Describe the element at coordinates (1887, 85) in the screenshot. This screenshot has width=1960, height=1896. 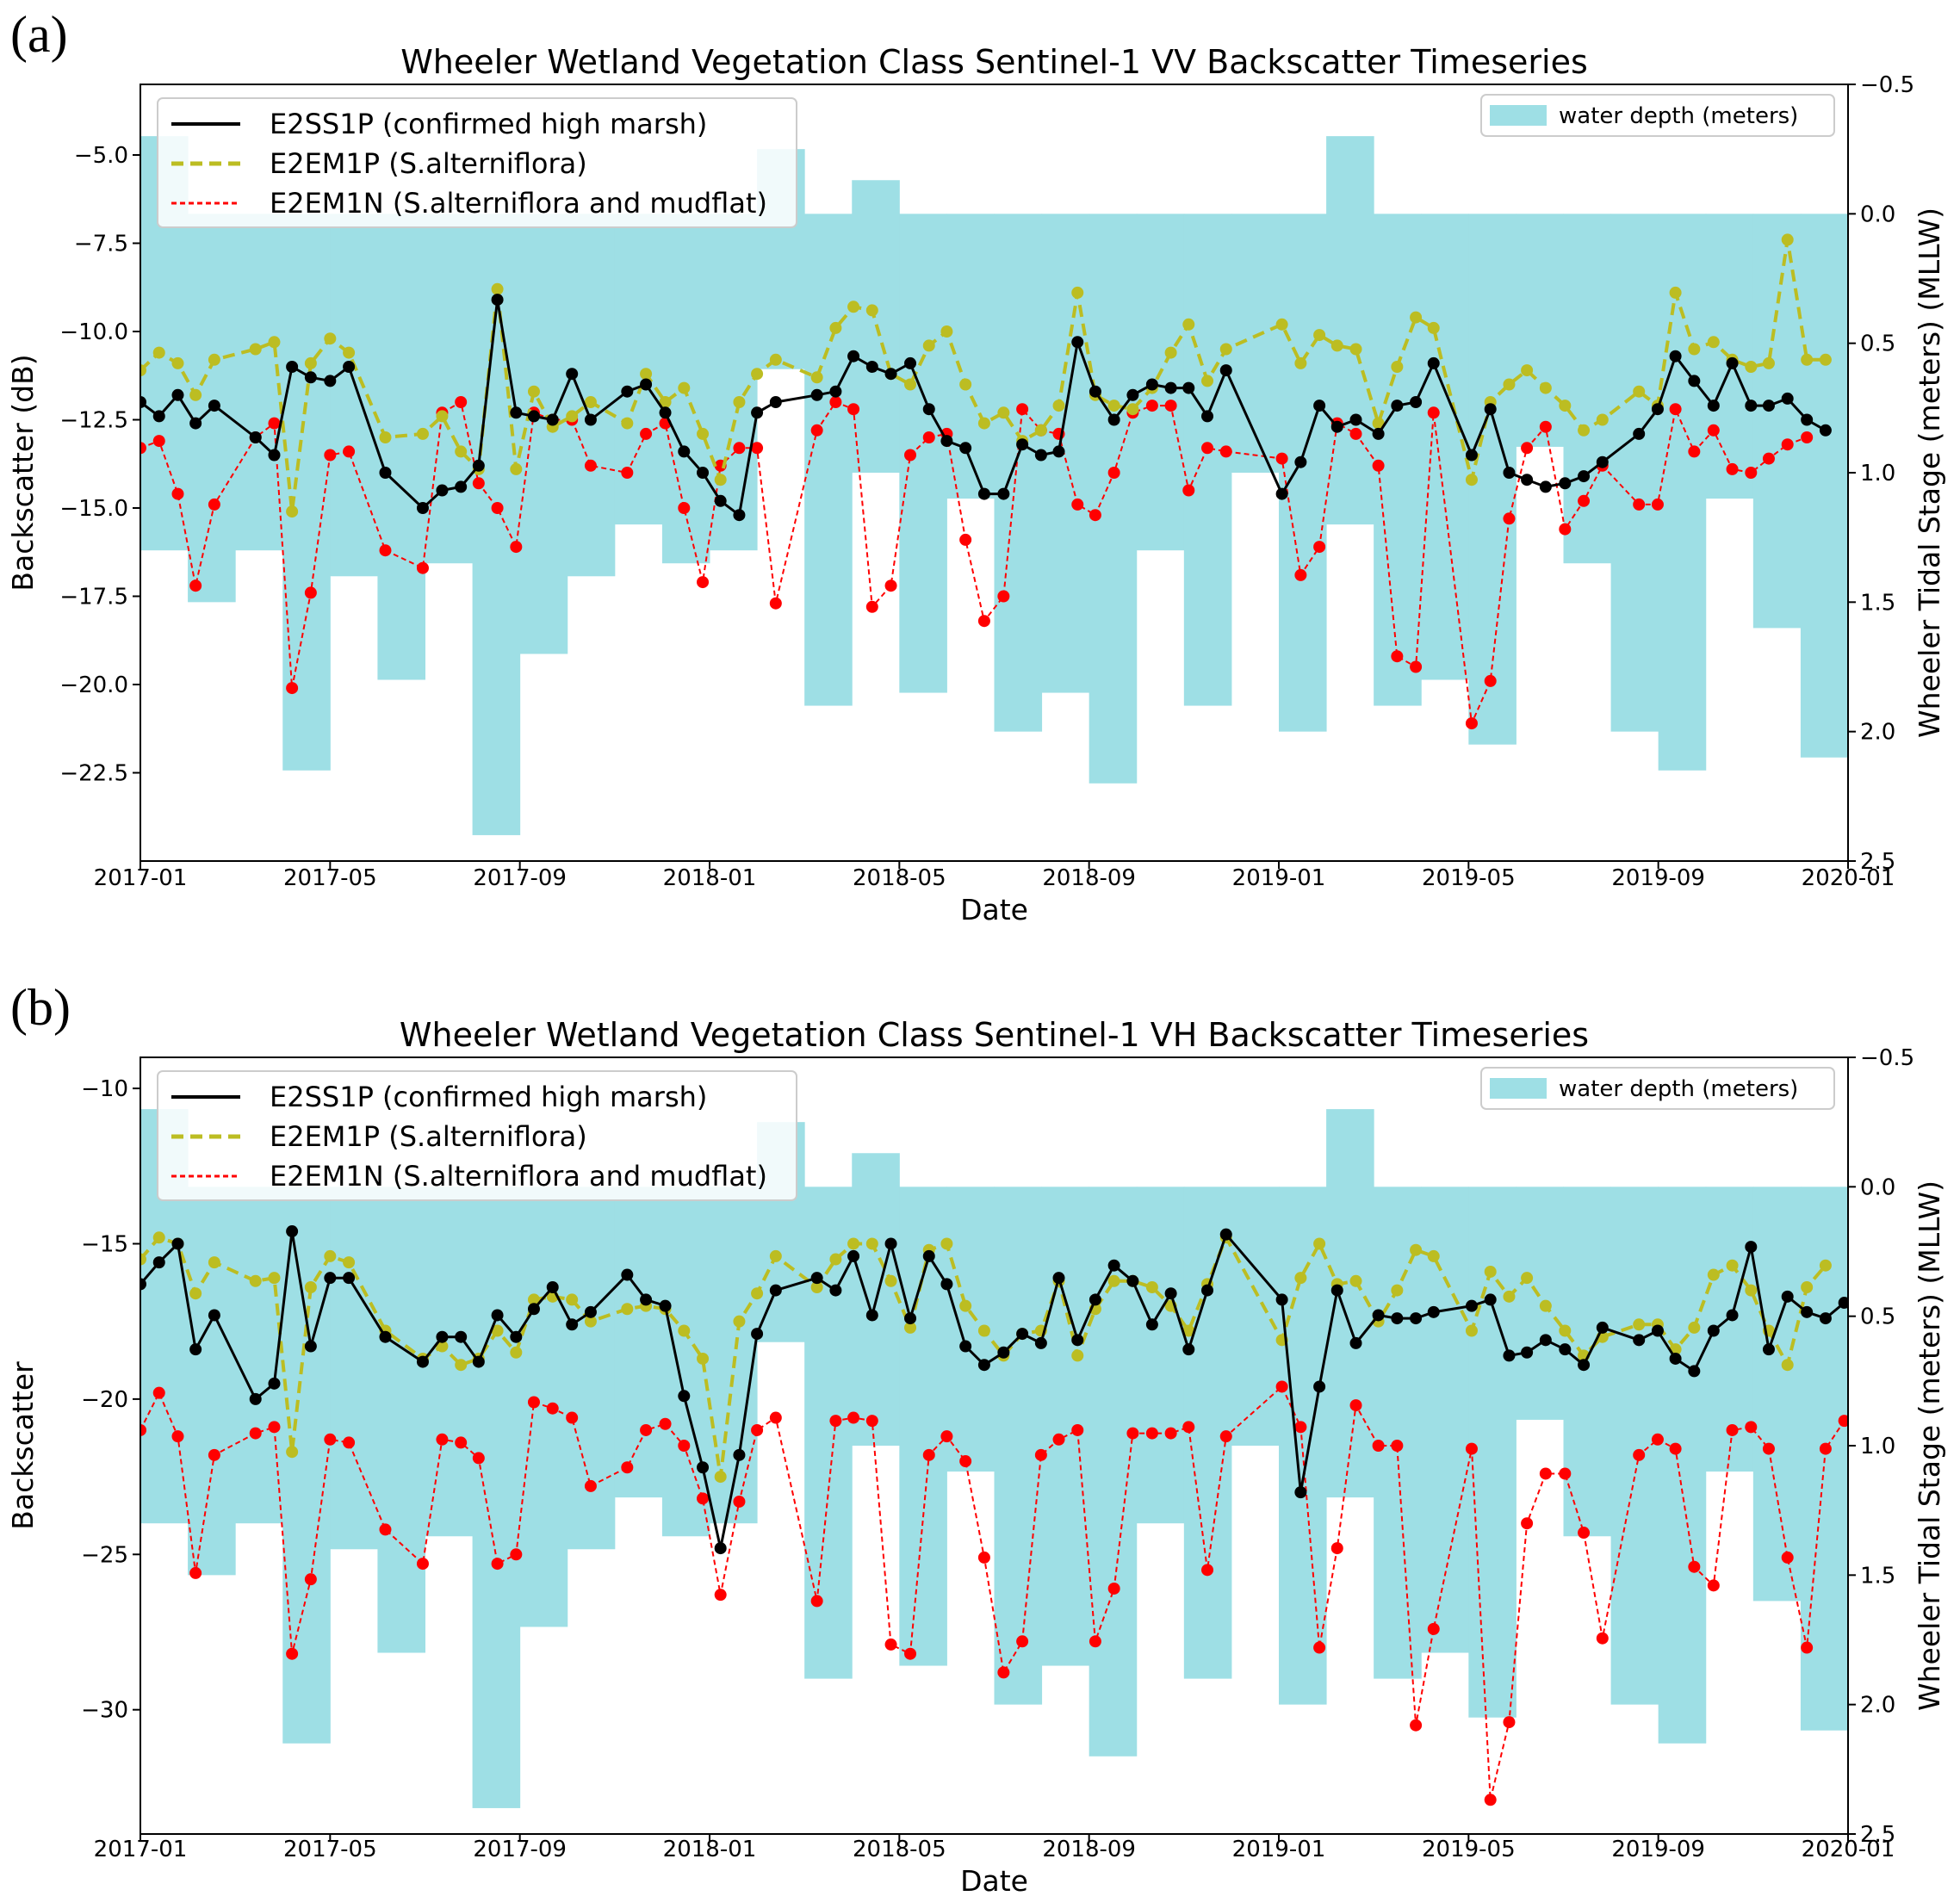
I see `y-right-tick-label: −0.5` at that location.